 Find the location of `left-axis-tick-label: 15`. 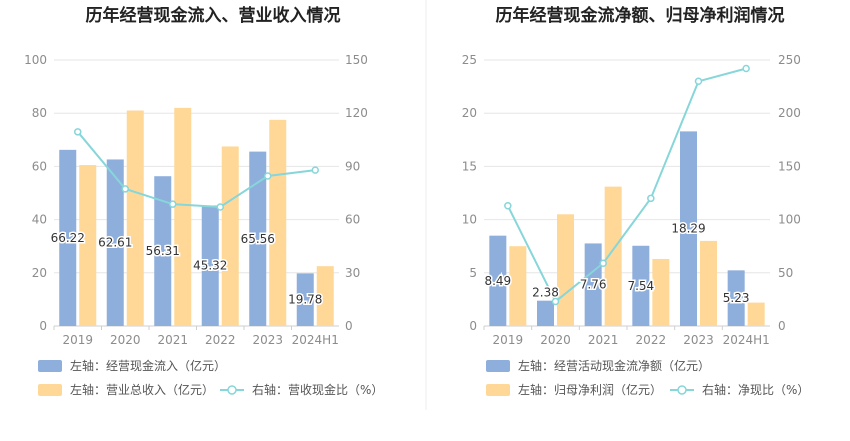

left-axis-tick-label: 15 is located at coordinates (469, 166).